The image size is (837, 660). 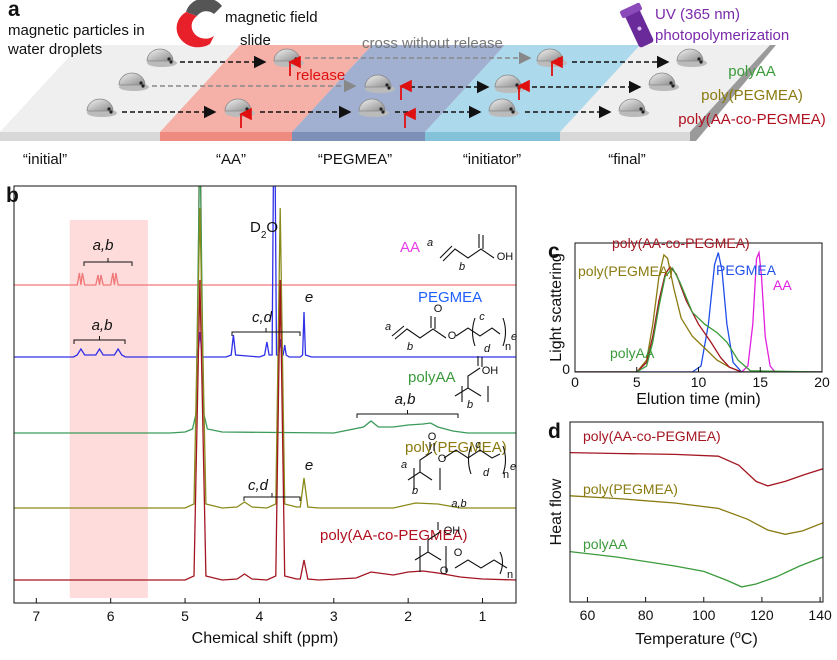 What do you see at coordinates (822, 382) in the screenshot?
I see `x-tick-label: 20` at bounding box center [822, 382].